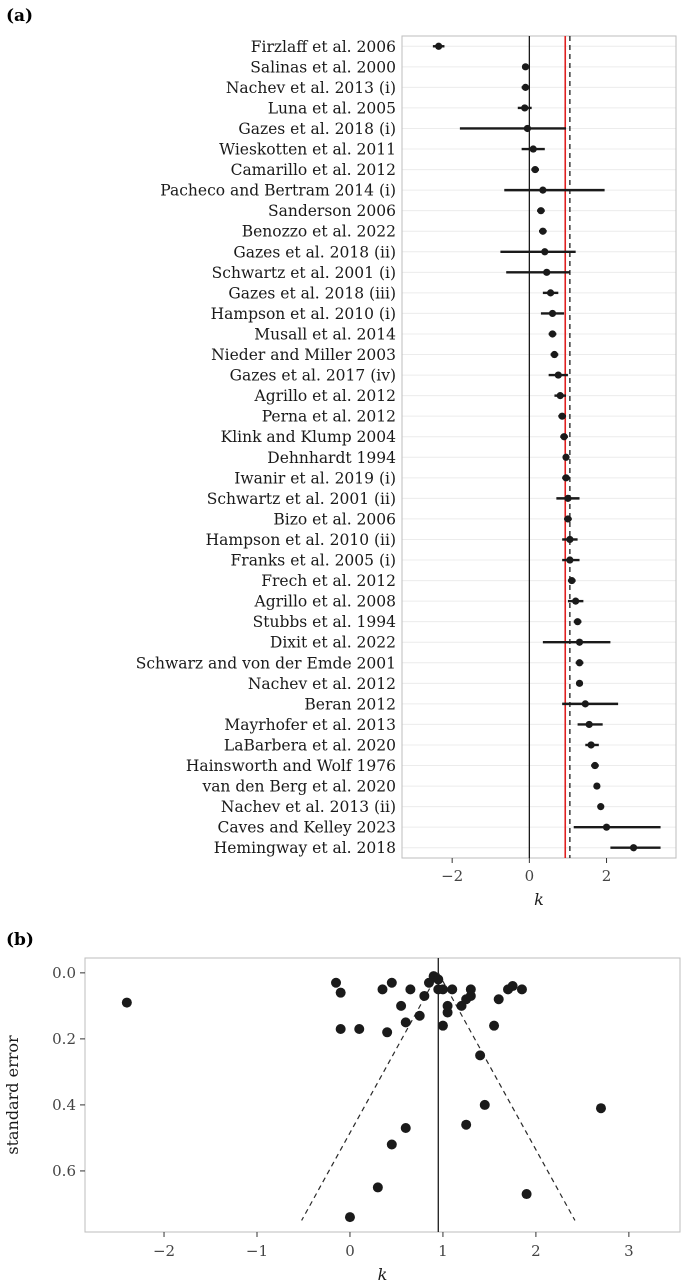  Describe the element at coordinates (323, 67) in the screenshot. I see `study-label: Salinas et al. 2000` at that location.